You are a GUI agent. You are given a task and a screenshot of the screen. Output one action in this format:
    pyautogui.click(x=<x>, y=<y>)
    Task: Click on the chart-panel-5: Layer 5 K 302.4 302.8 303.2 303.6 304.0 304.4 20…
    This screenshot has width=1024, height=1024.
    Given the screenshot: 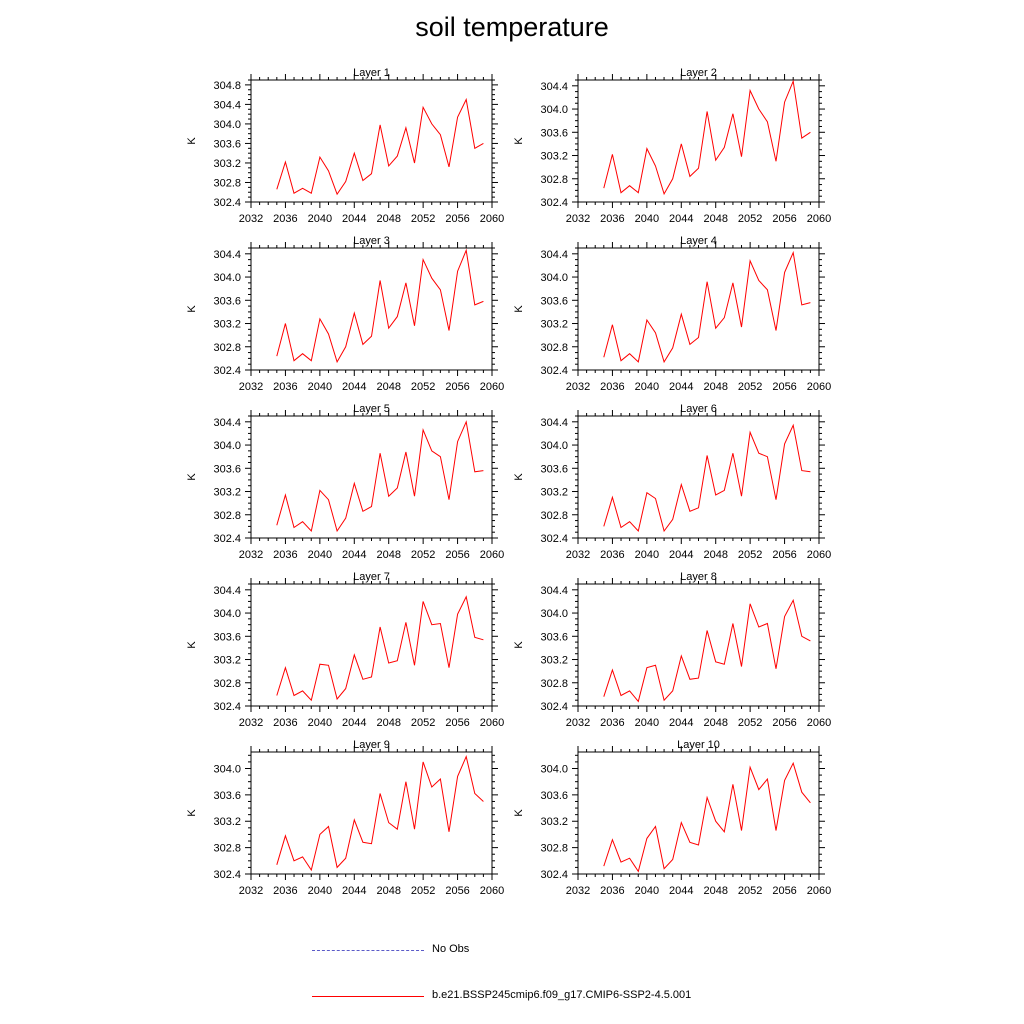 What is the action you would take?
    pyautogui.click(x=345, y=482)
    